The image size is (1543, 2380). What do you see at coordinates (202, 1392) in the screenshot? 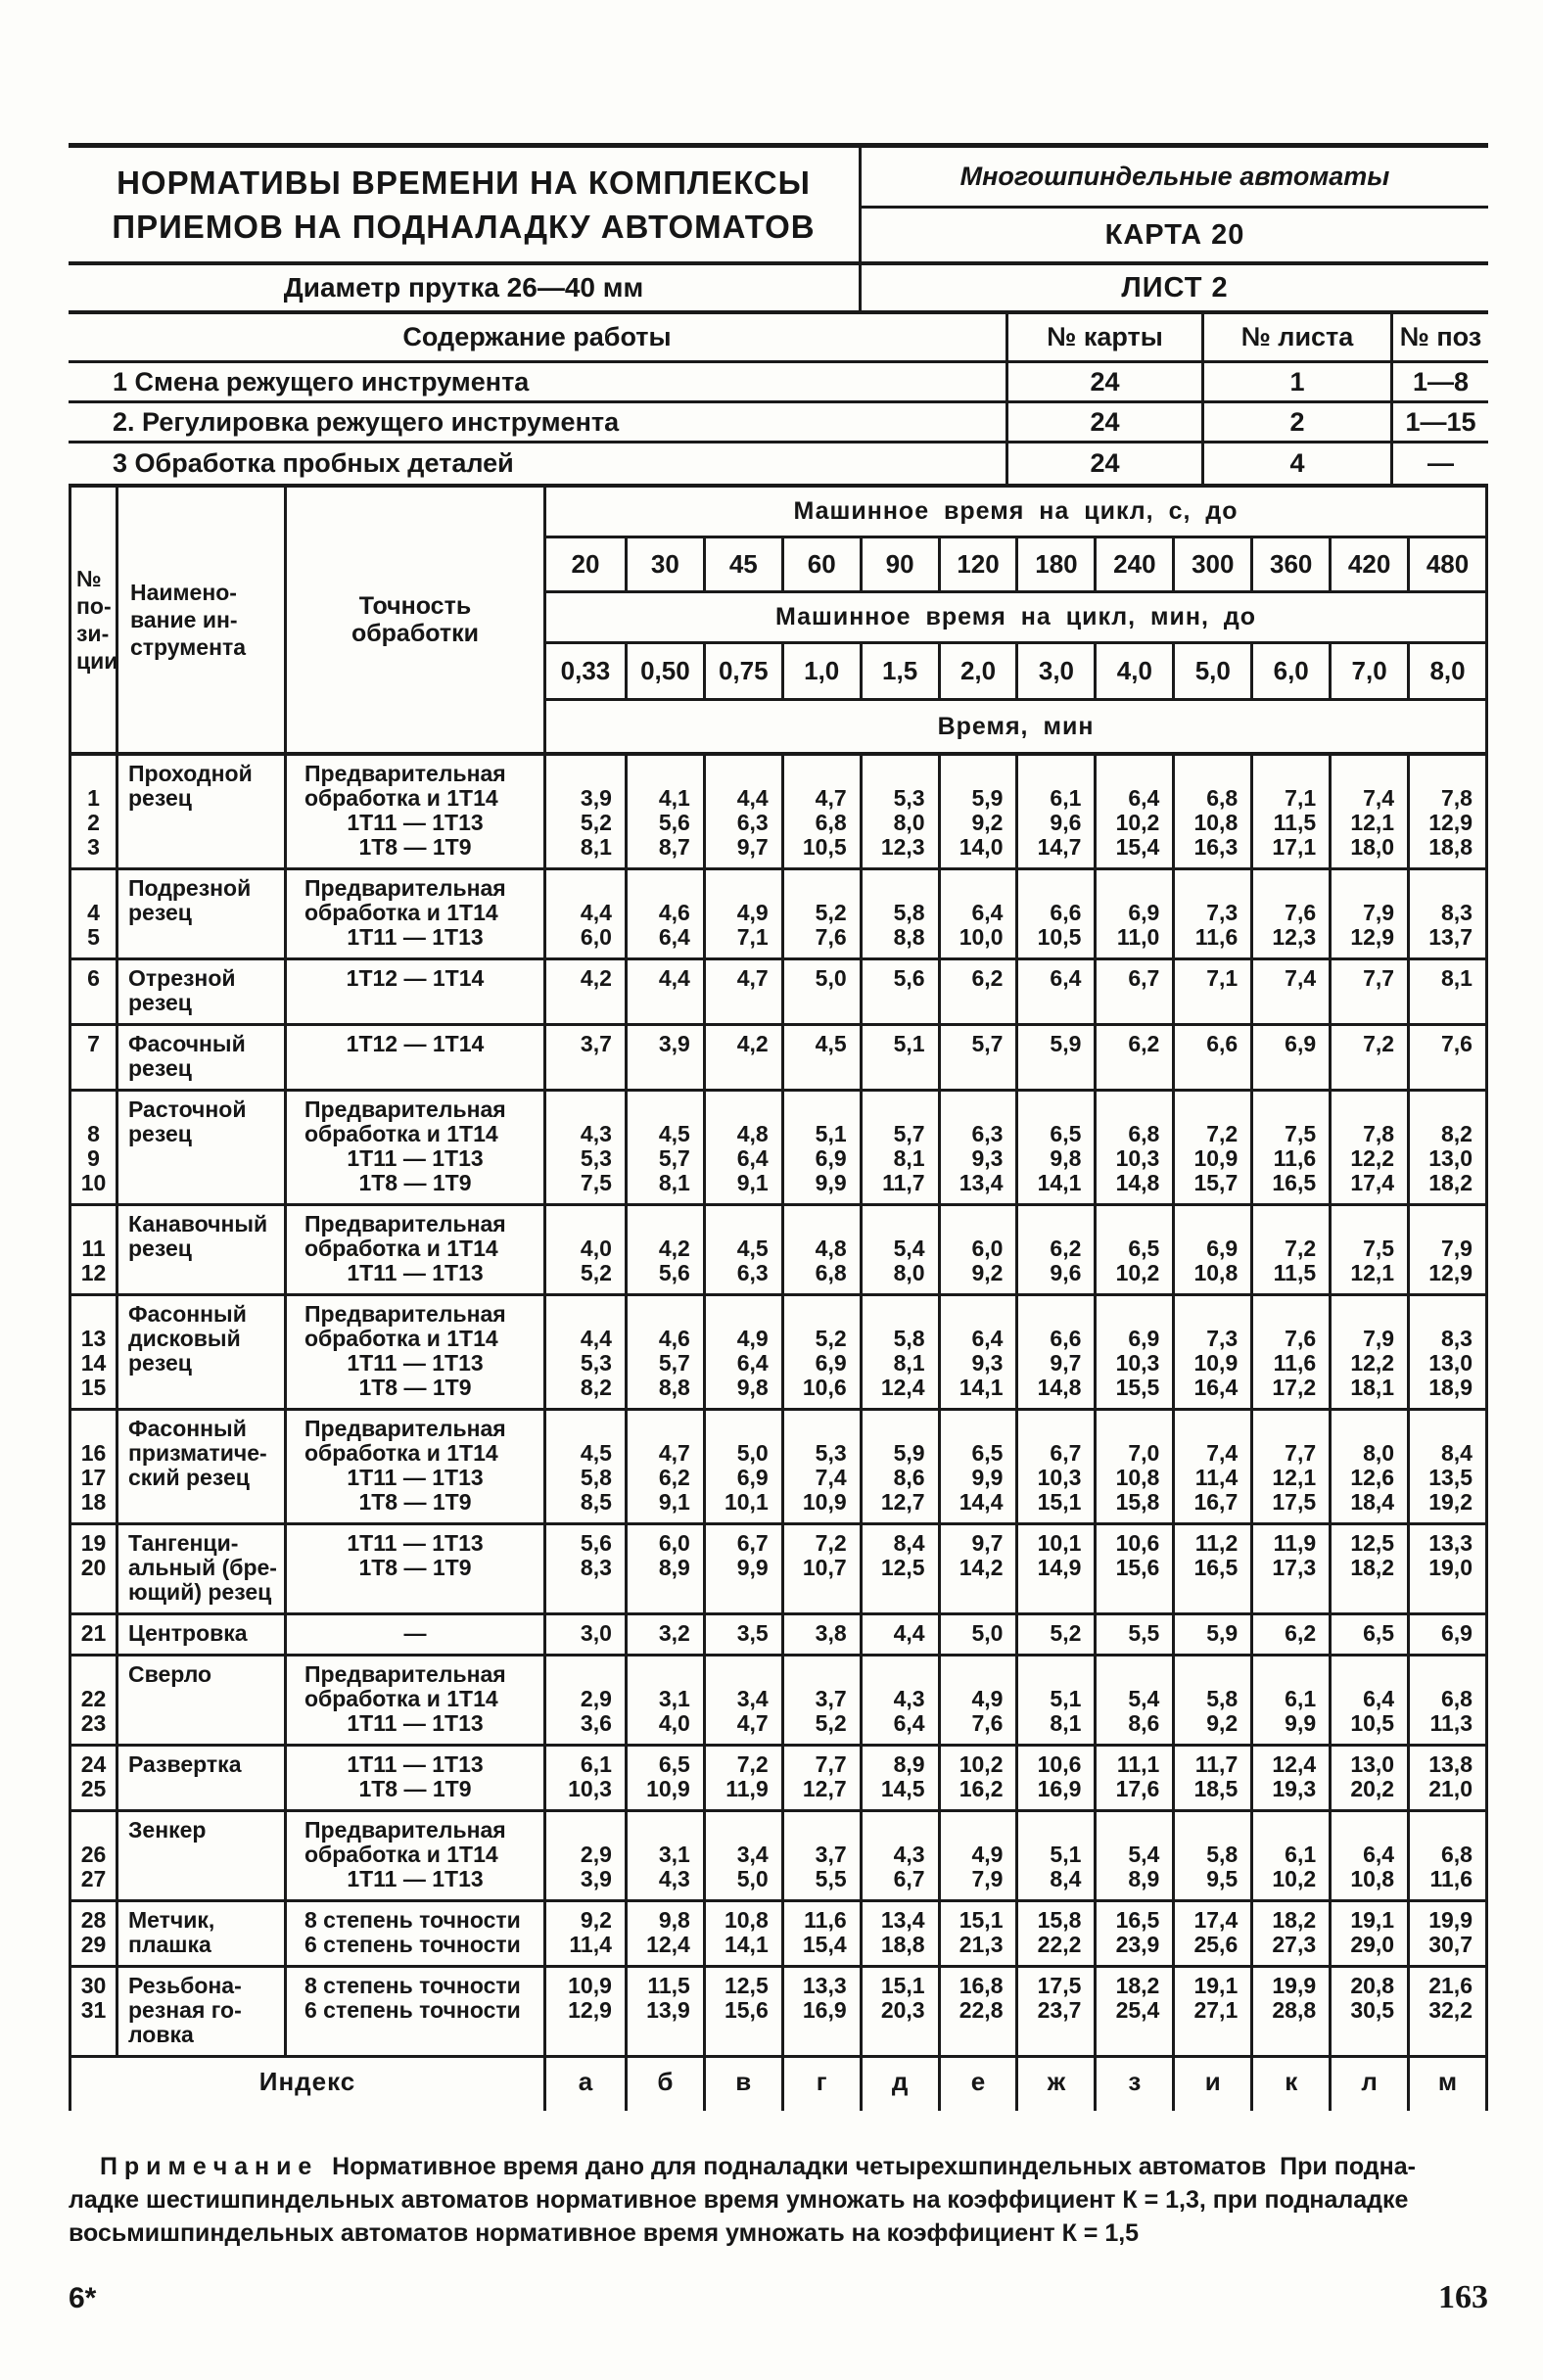
I see `tool-name-cell` at bounding box center [202, 1392].